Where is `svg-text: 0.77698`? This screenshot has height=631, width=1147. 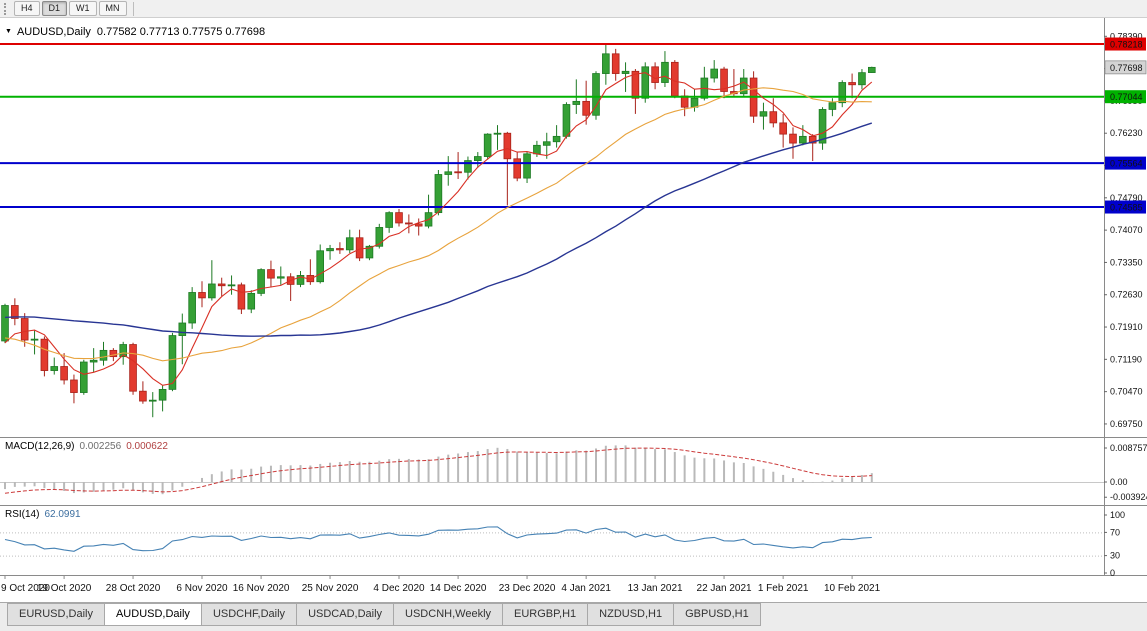 svg-text: 0.77698 is located at coordinates (1126, 68).